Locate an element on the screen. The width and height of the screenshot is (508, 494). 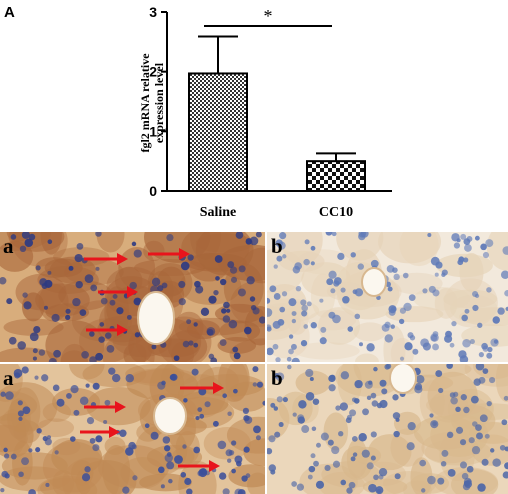
bar-cc10 is located at coordinates (336, 176).